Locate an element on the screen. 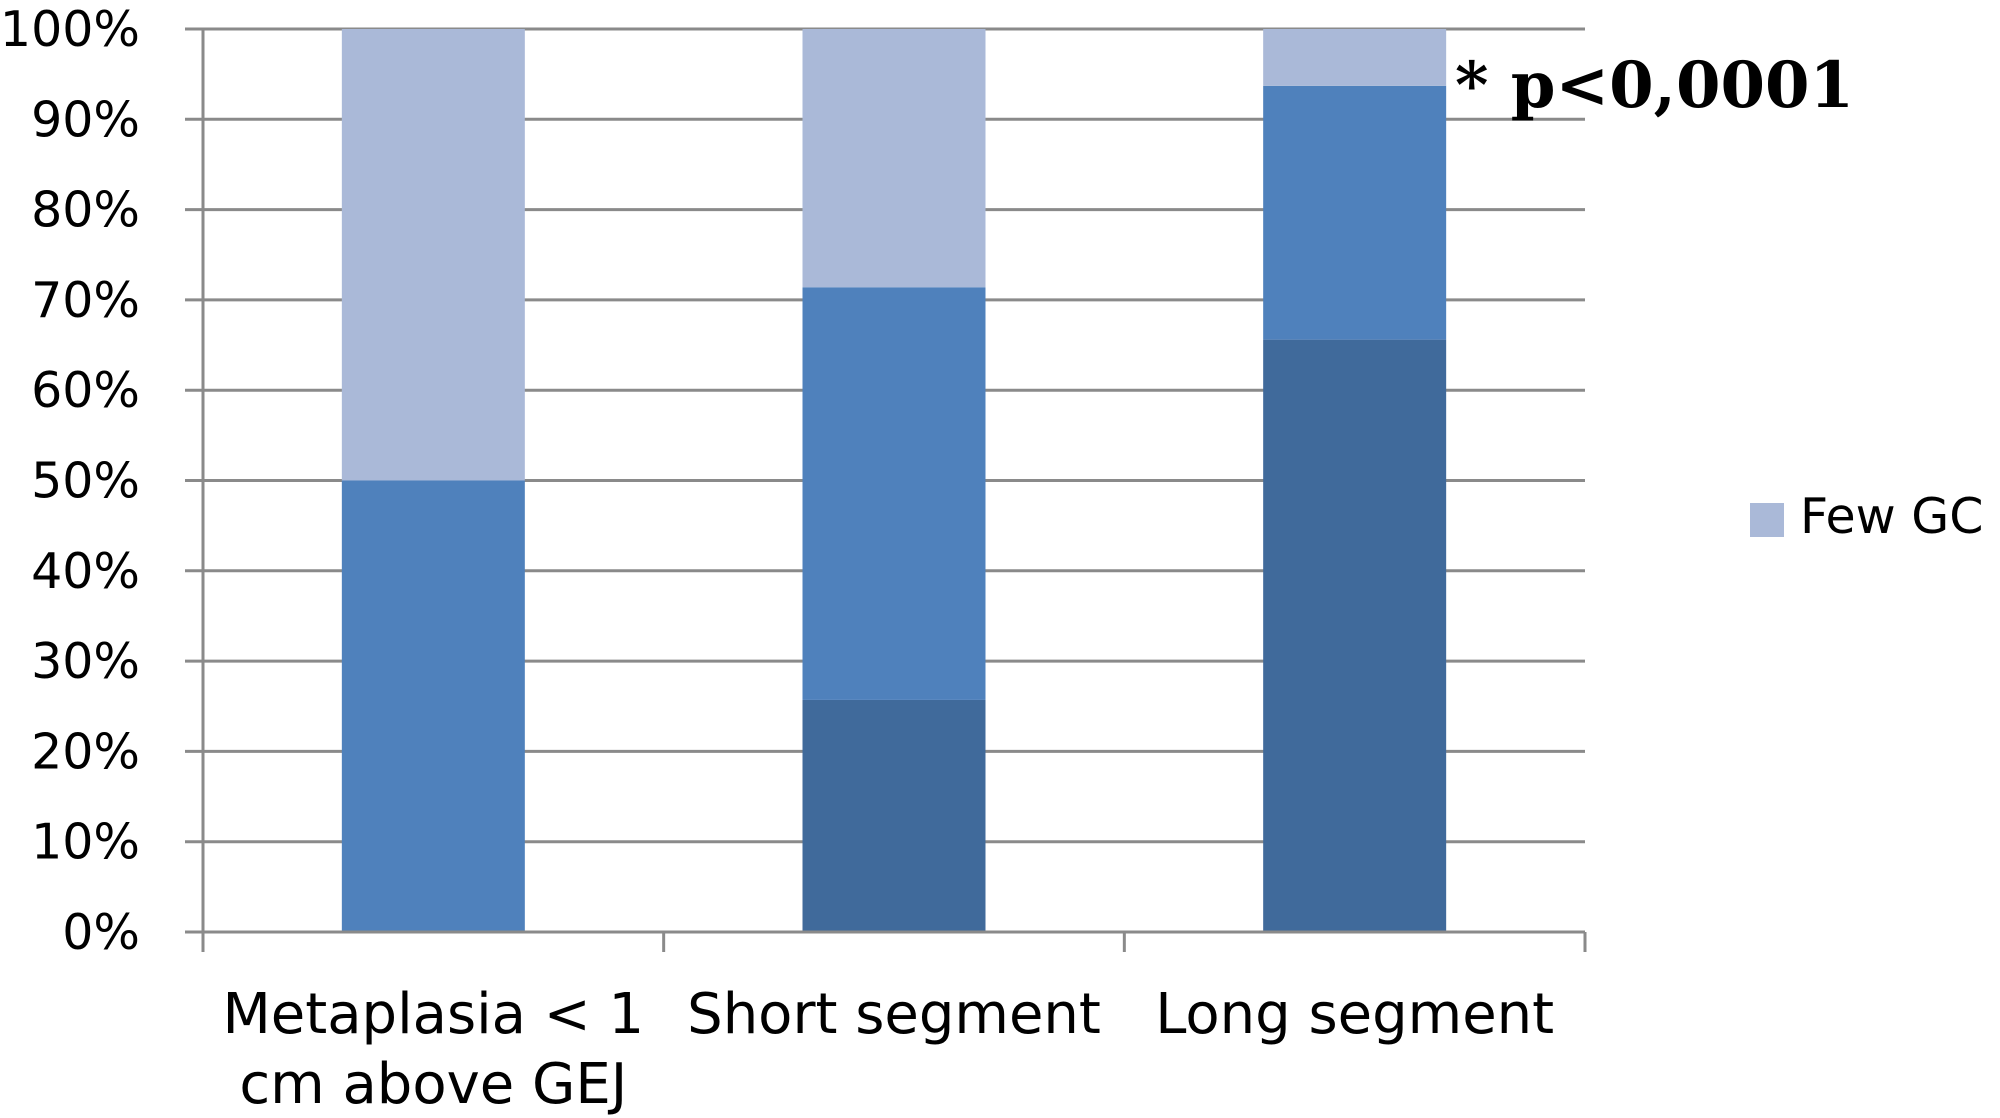 Image resolution: width=2000 pixels, height=1118 pixels. y-tick-label: 0% is located at coordinates (101, 932).